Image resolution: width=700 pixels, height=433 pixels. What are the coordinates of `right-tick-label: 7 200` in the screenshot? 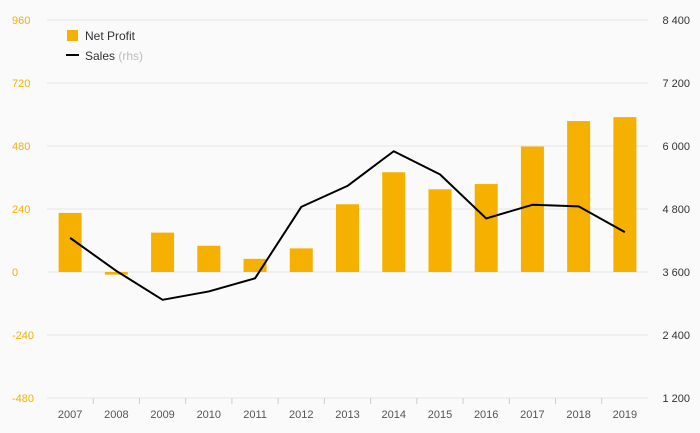 It's located at (676, 84).